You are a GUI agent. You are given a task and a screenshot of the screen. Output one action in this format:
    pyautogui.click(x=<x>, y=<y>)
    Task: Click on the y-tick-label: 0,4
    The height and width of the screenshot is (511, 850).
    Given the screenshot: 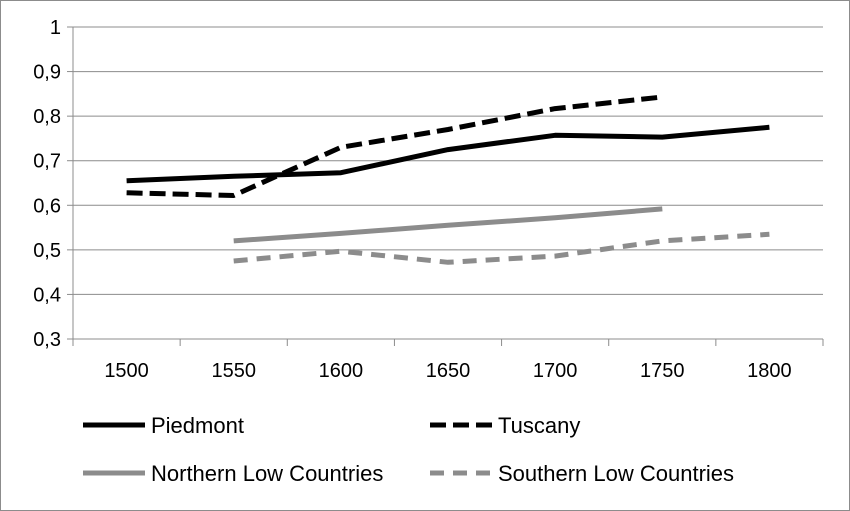 What is the action you would take?
    pyautogui.click(x=47, y=295)
    